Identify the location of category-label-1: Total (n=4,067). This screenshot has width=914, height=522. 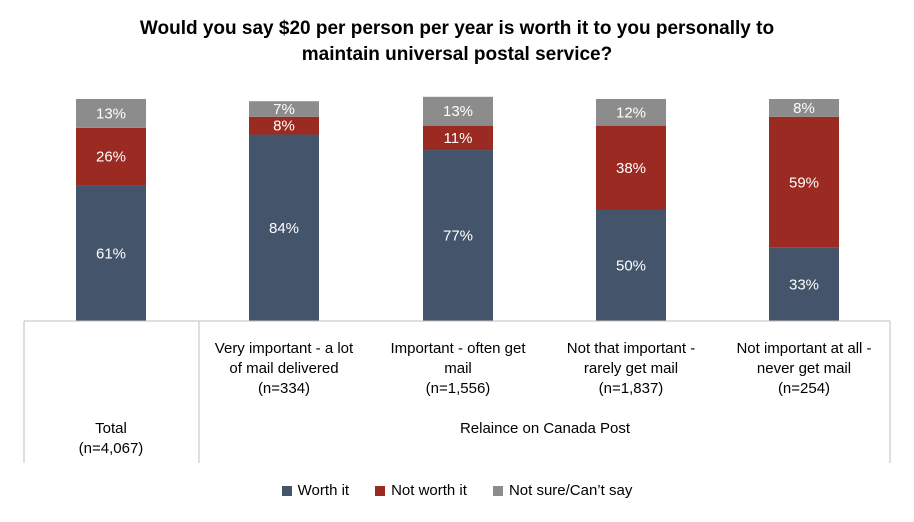
(111, 439).